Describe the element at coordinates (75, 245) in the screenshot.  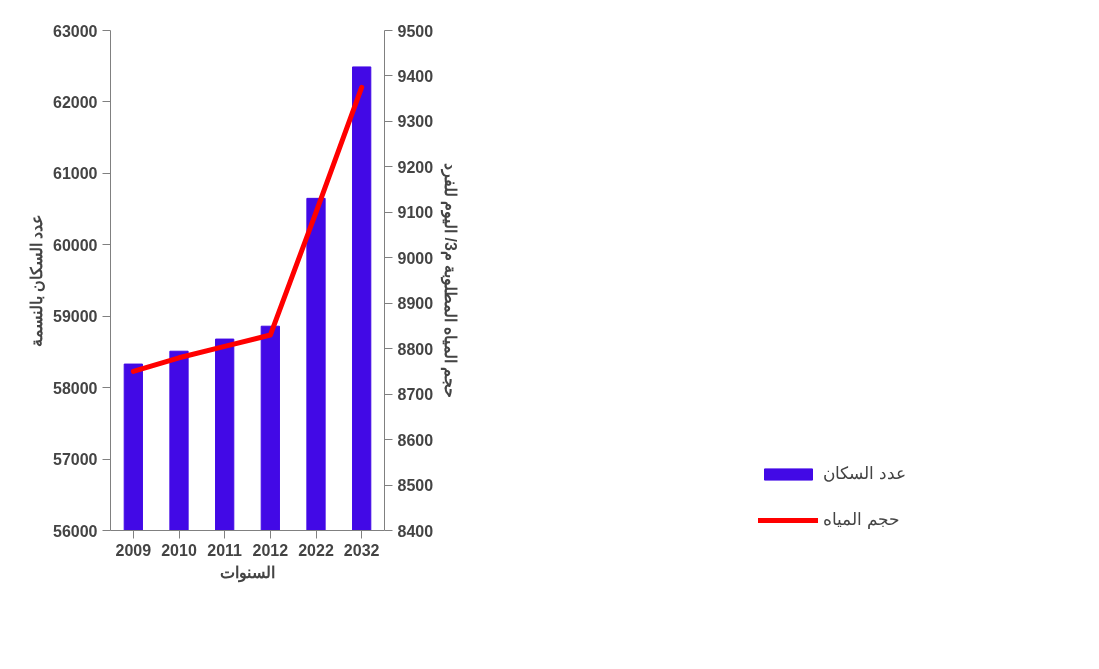
I see `y-tick-label: 60000` at that location.